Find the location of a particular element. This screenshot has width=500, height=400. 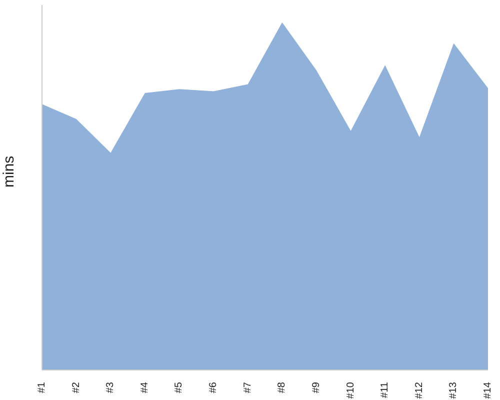

x-tick-label: #13 is located at coordinates (454, 390).